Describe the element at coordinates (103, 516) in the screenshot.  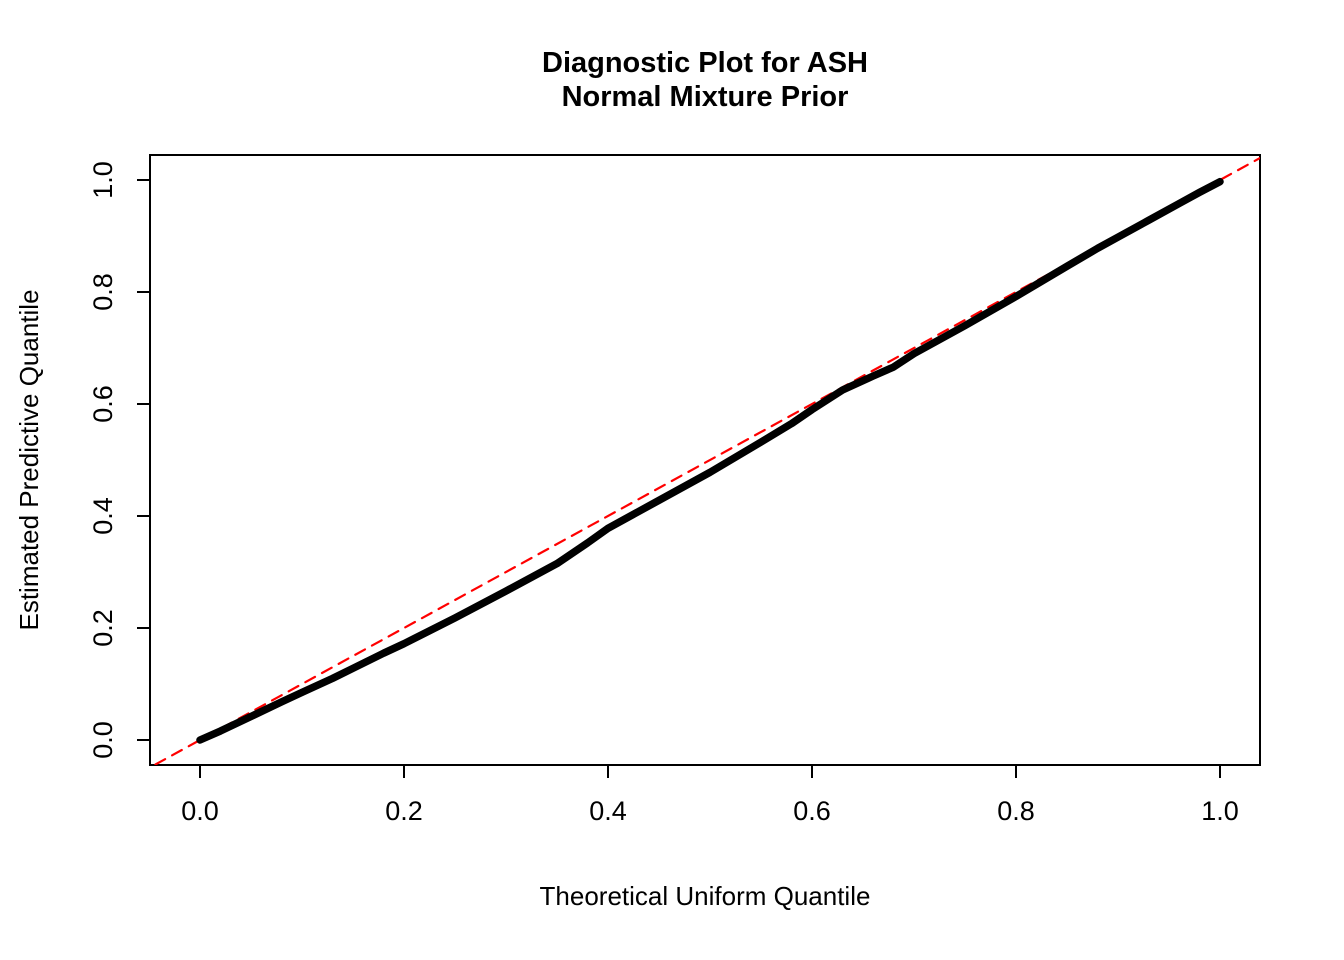
I see `y-tick-label: 0.4` at that location.